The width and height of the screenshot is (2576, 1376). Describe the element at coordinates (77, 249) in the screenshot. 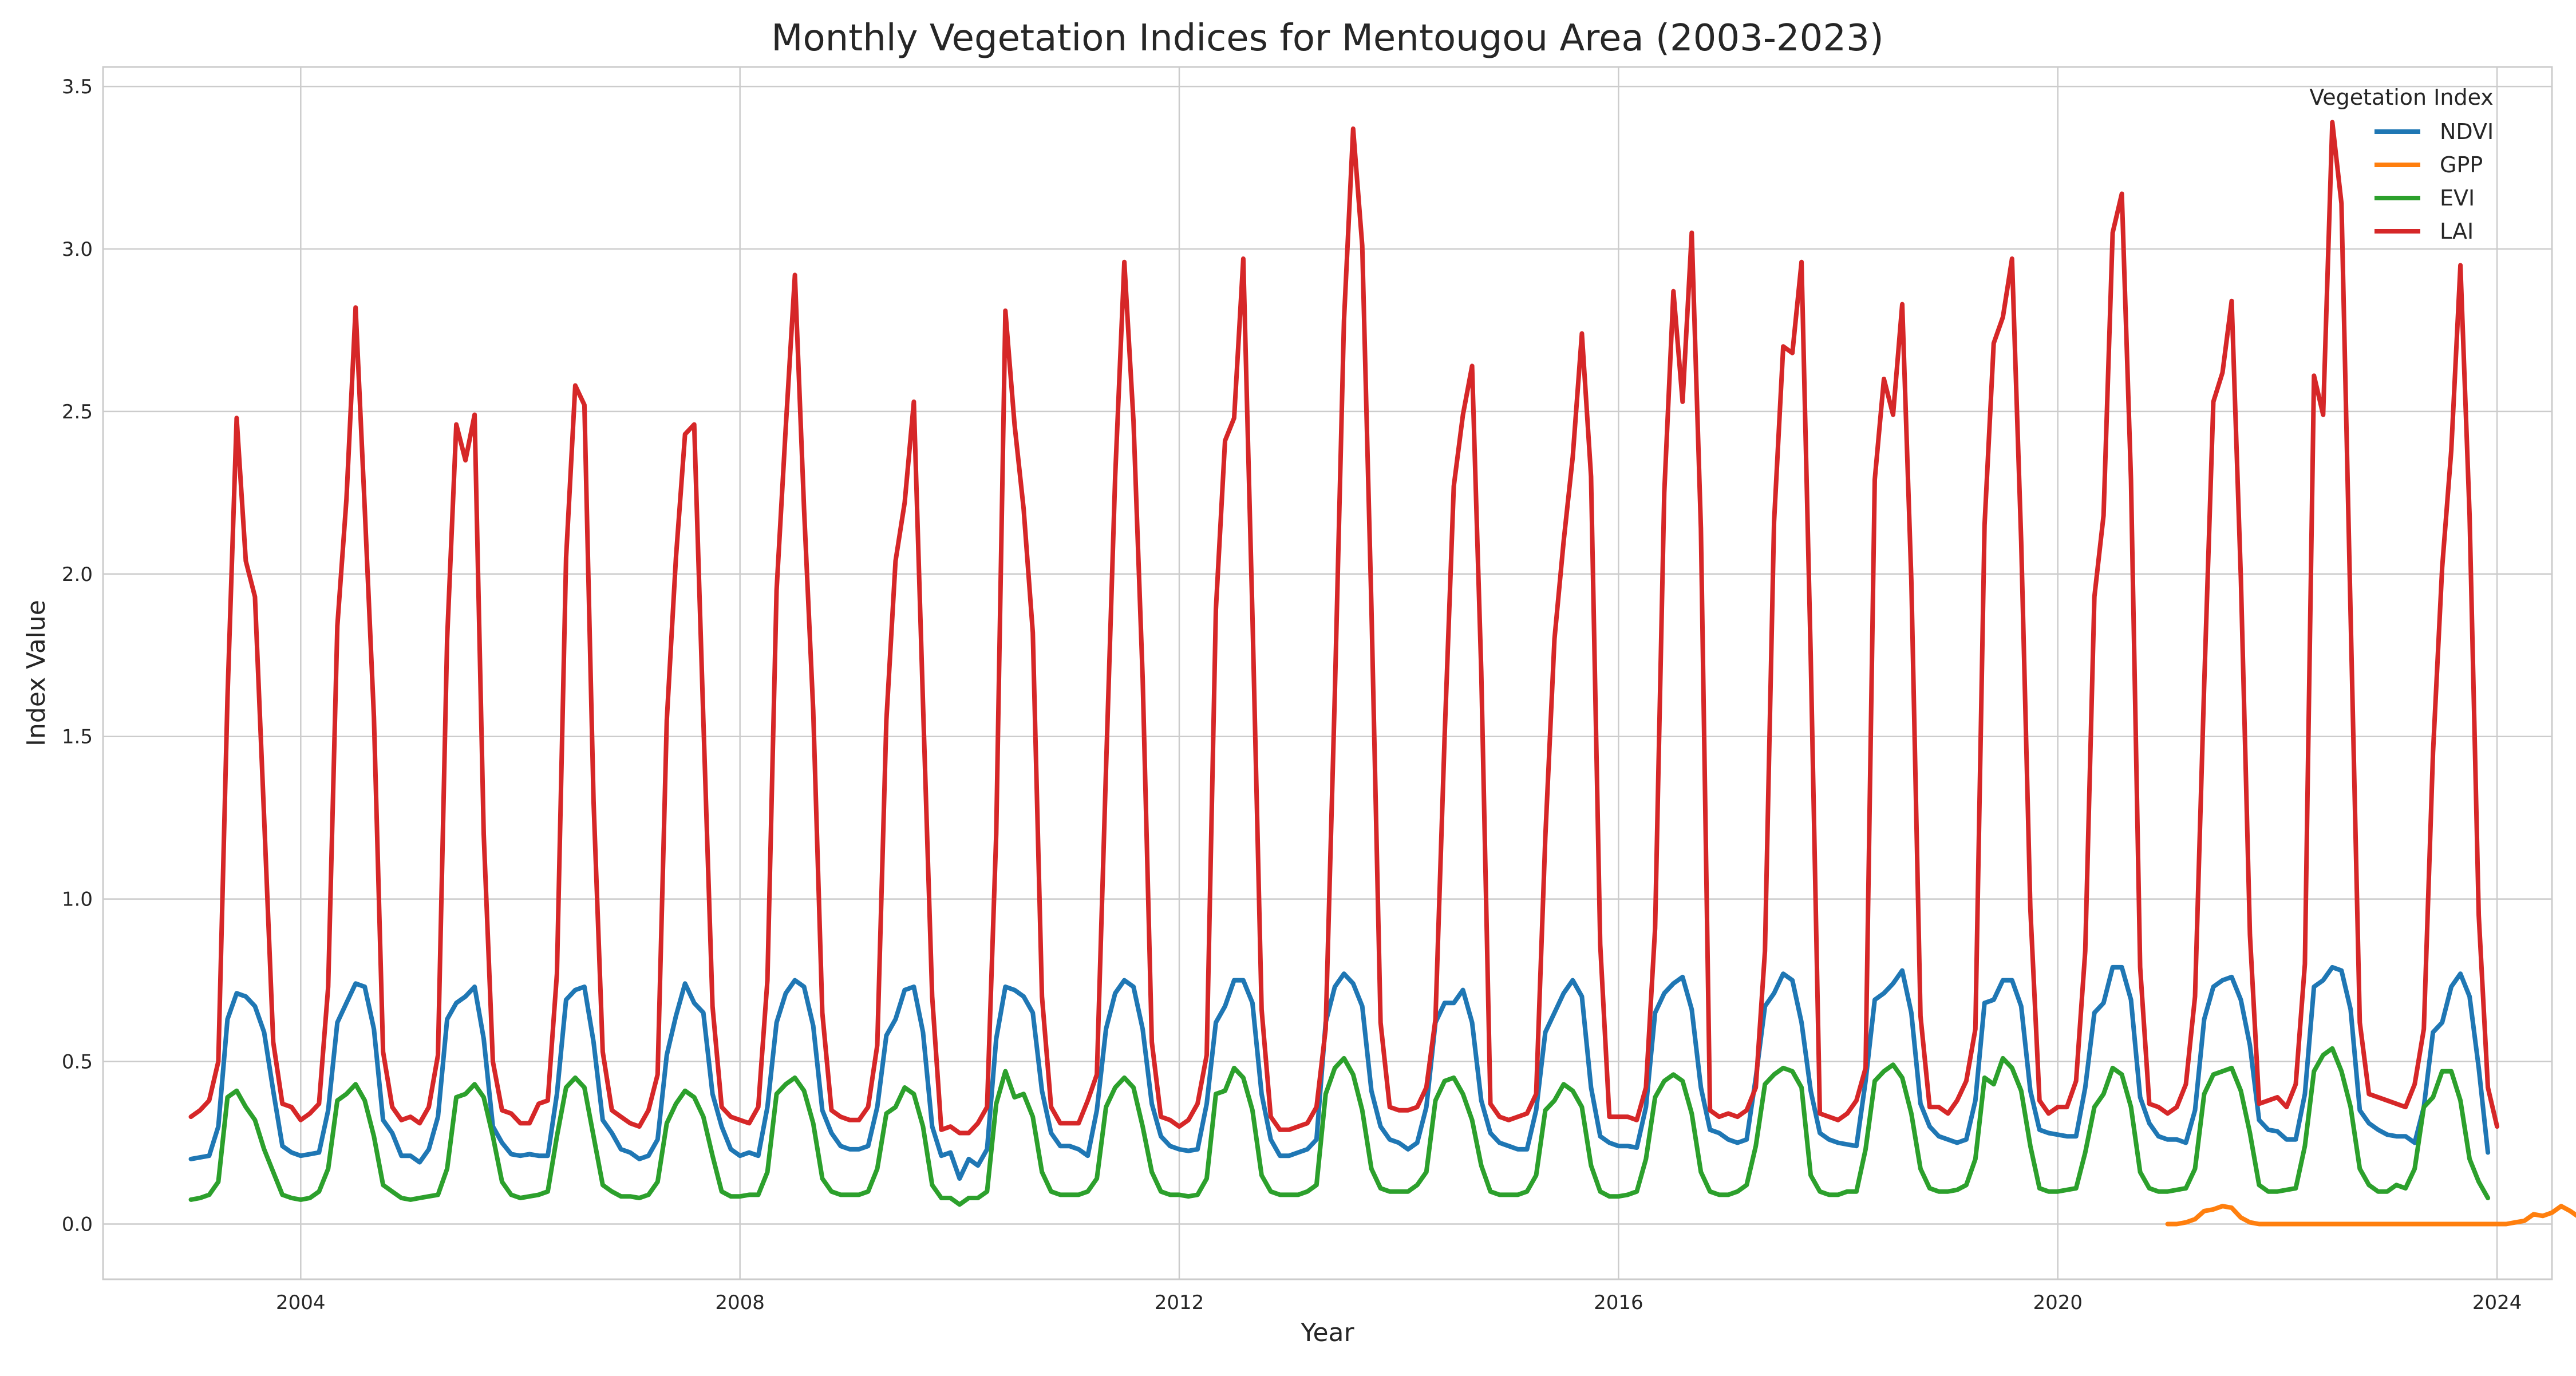

I see `y-tick-label: 3.0` at that location.